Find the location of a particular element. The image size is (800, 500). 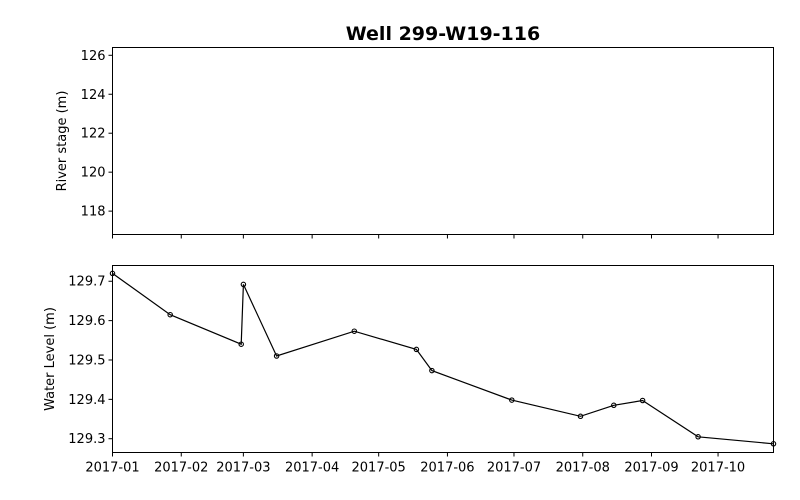

x-tick-label: 2017-10 is located at coordinates (718, 468).